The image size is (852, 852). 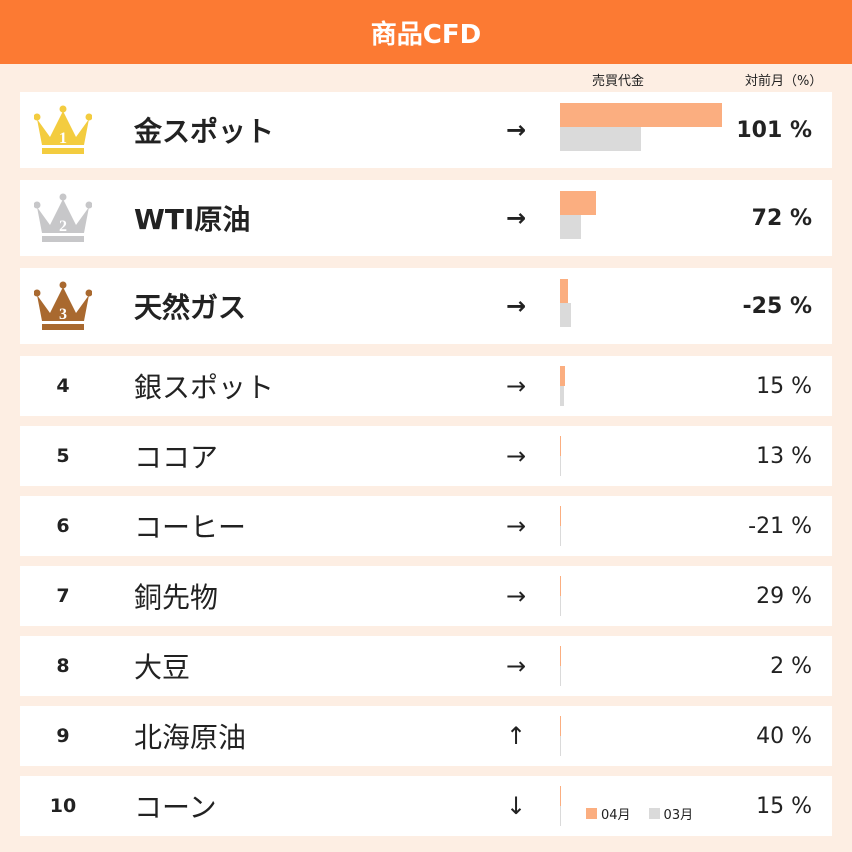 I want to click on arrow-up-icon: ↑, so click(x=516, y=736).